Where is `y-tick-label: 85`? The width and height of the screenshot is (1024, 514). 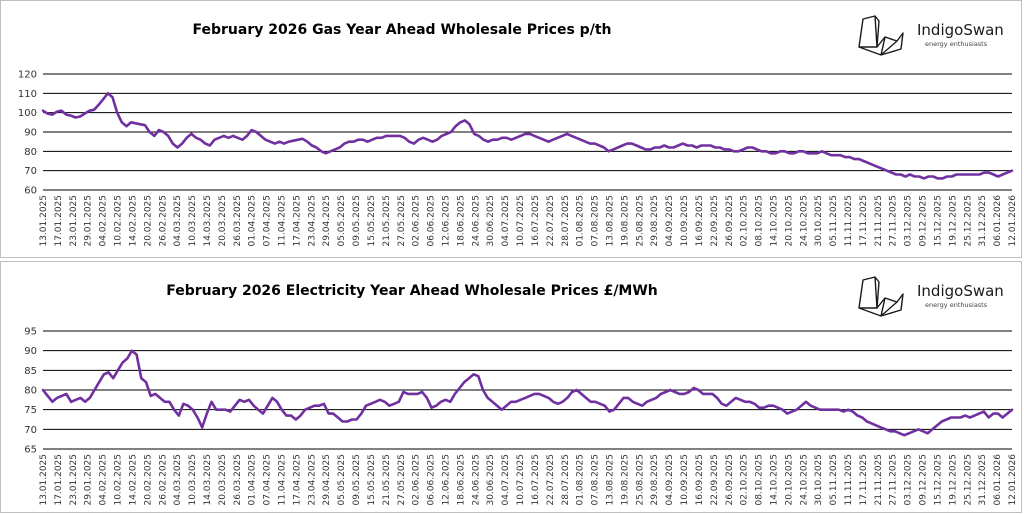
y-tick-label: 85 is located at coordinates (30, 371).